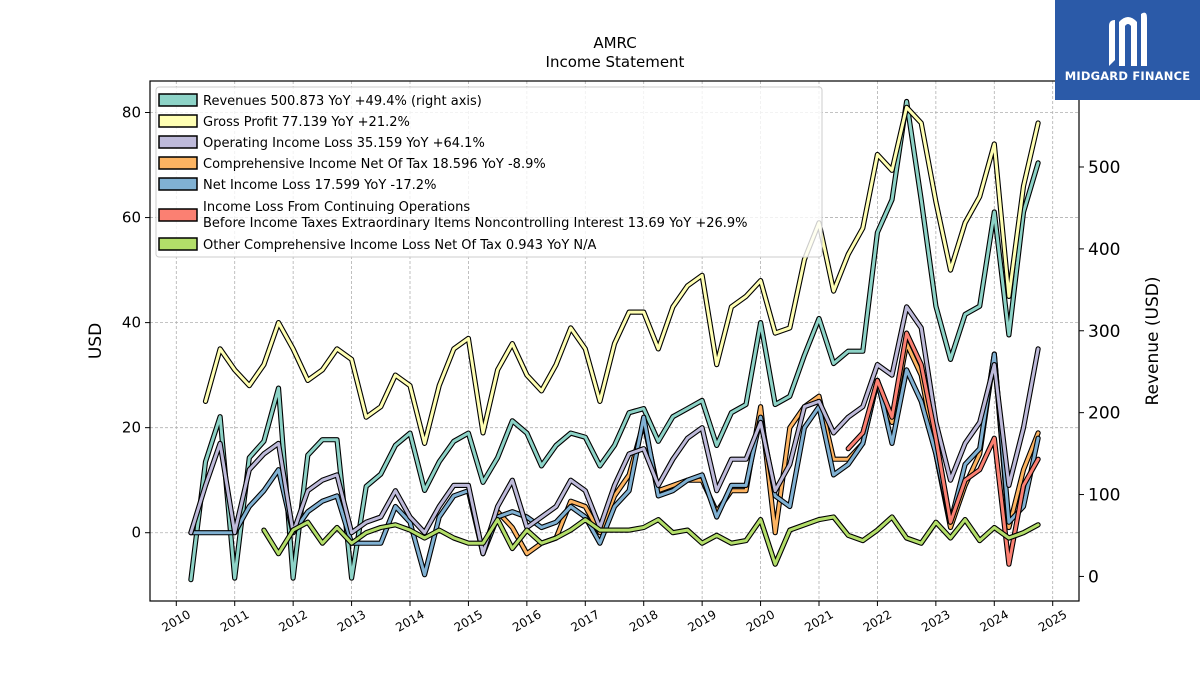  Describe the element at coordinates (351, 620) in the screenshot. I see `x-tick-label: 2013` at that location.